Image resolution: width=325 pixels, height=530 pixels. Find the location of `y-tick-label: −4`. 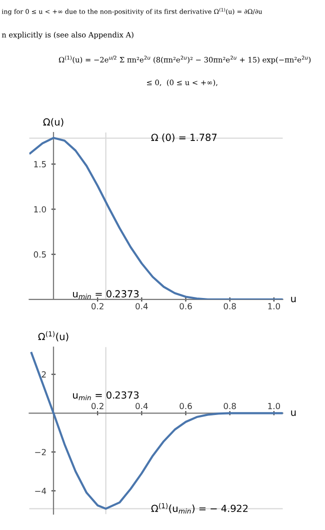

y-tick-label: −4 is located at coordinates (40, 491).